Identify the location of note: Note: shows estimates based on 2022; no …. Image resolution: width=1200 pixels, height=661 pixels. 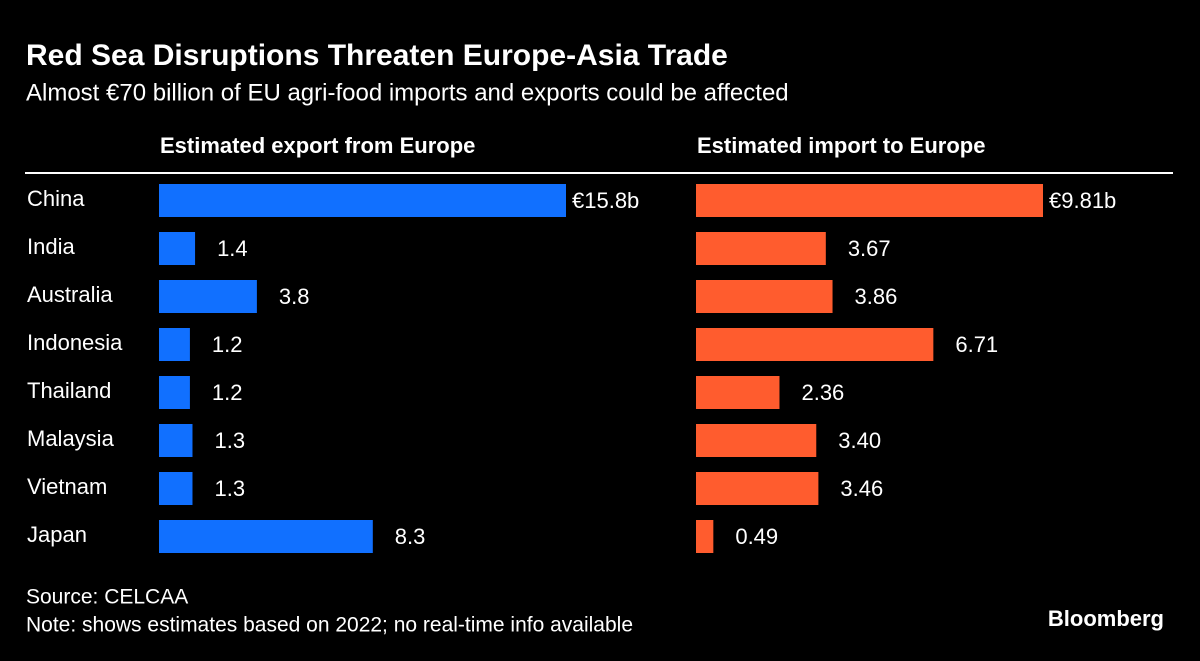
(329, 625).